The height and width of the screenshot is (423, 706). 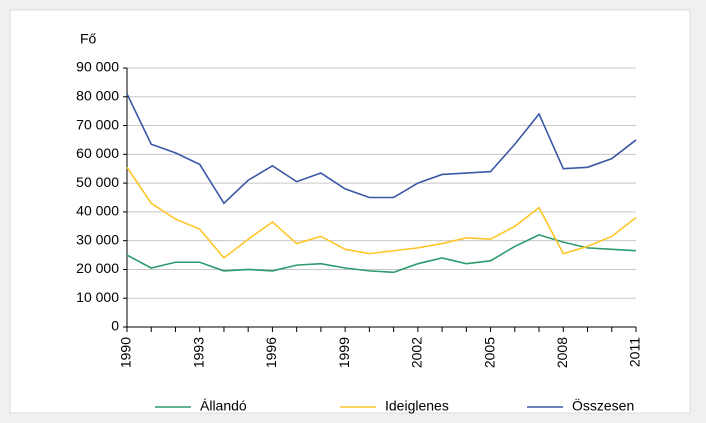 I want to click on series-line, so click(x=381, y=254).